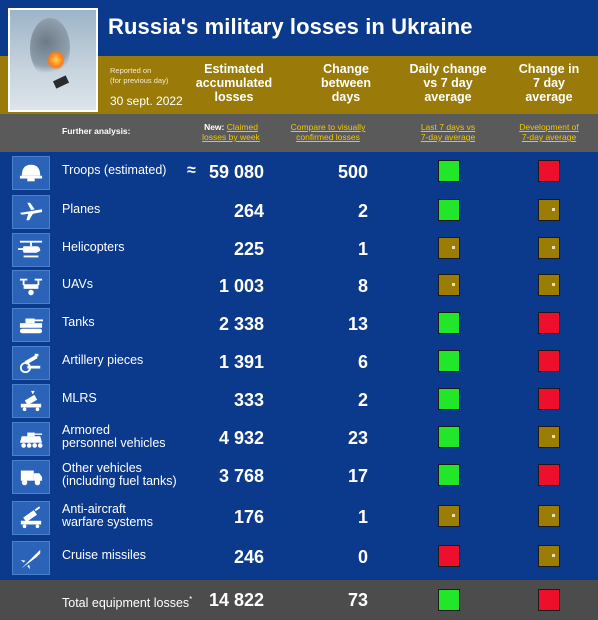  Describe the element at coordinates (248, 557) in the screenshot. I see `row-accumulated-value: 246` at that location.